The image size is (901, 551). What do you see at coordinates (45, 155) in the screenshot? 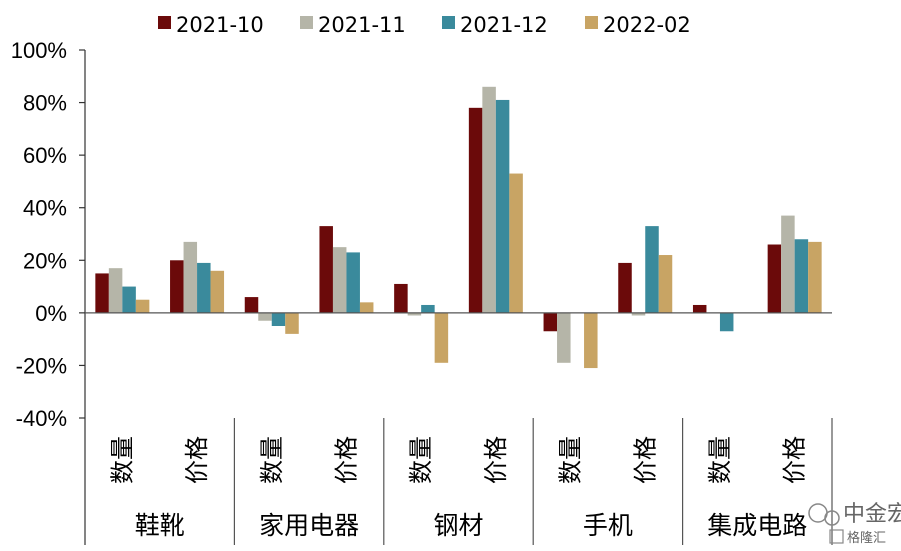
I see `y-tick-label: 60%` at bounding box center [45, 155].